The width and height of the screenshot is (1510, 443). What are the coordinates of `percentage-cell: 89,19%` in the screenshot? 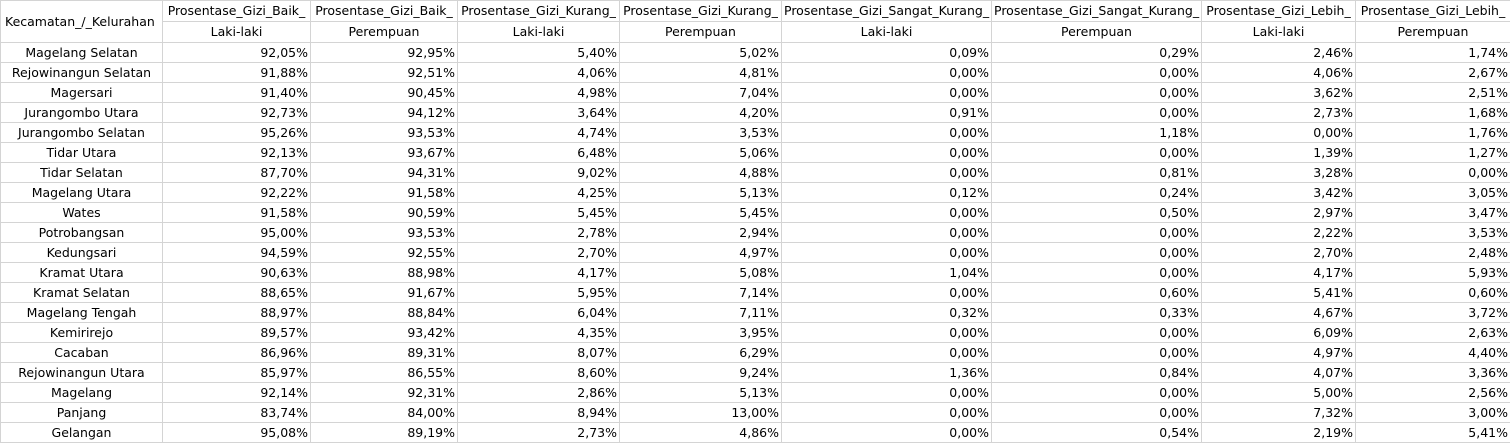 It's located at (384, 433).